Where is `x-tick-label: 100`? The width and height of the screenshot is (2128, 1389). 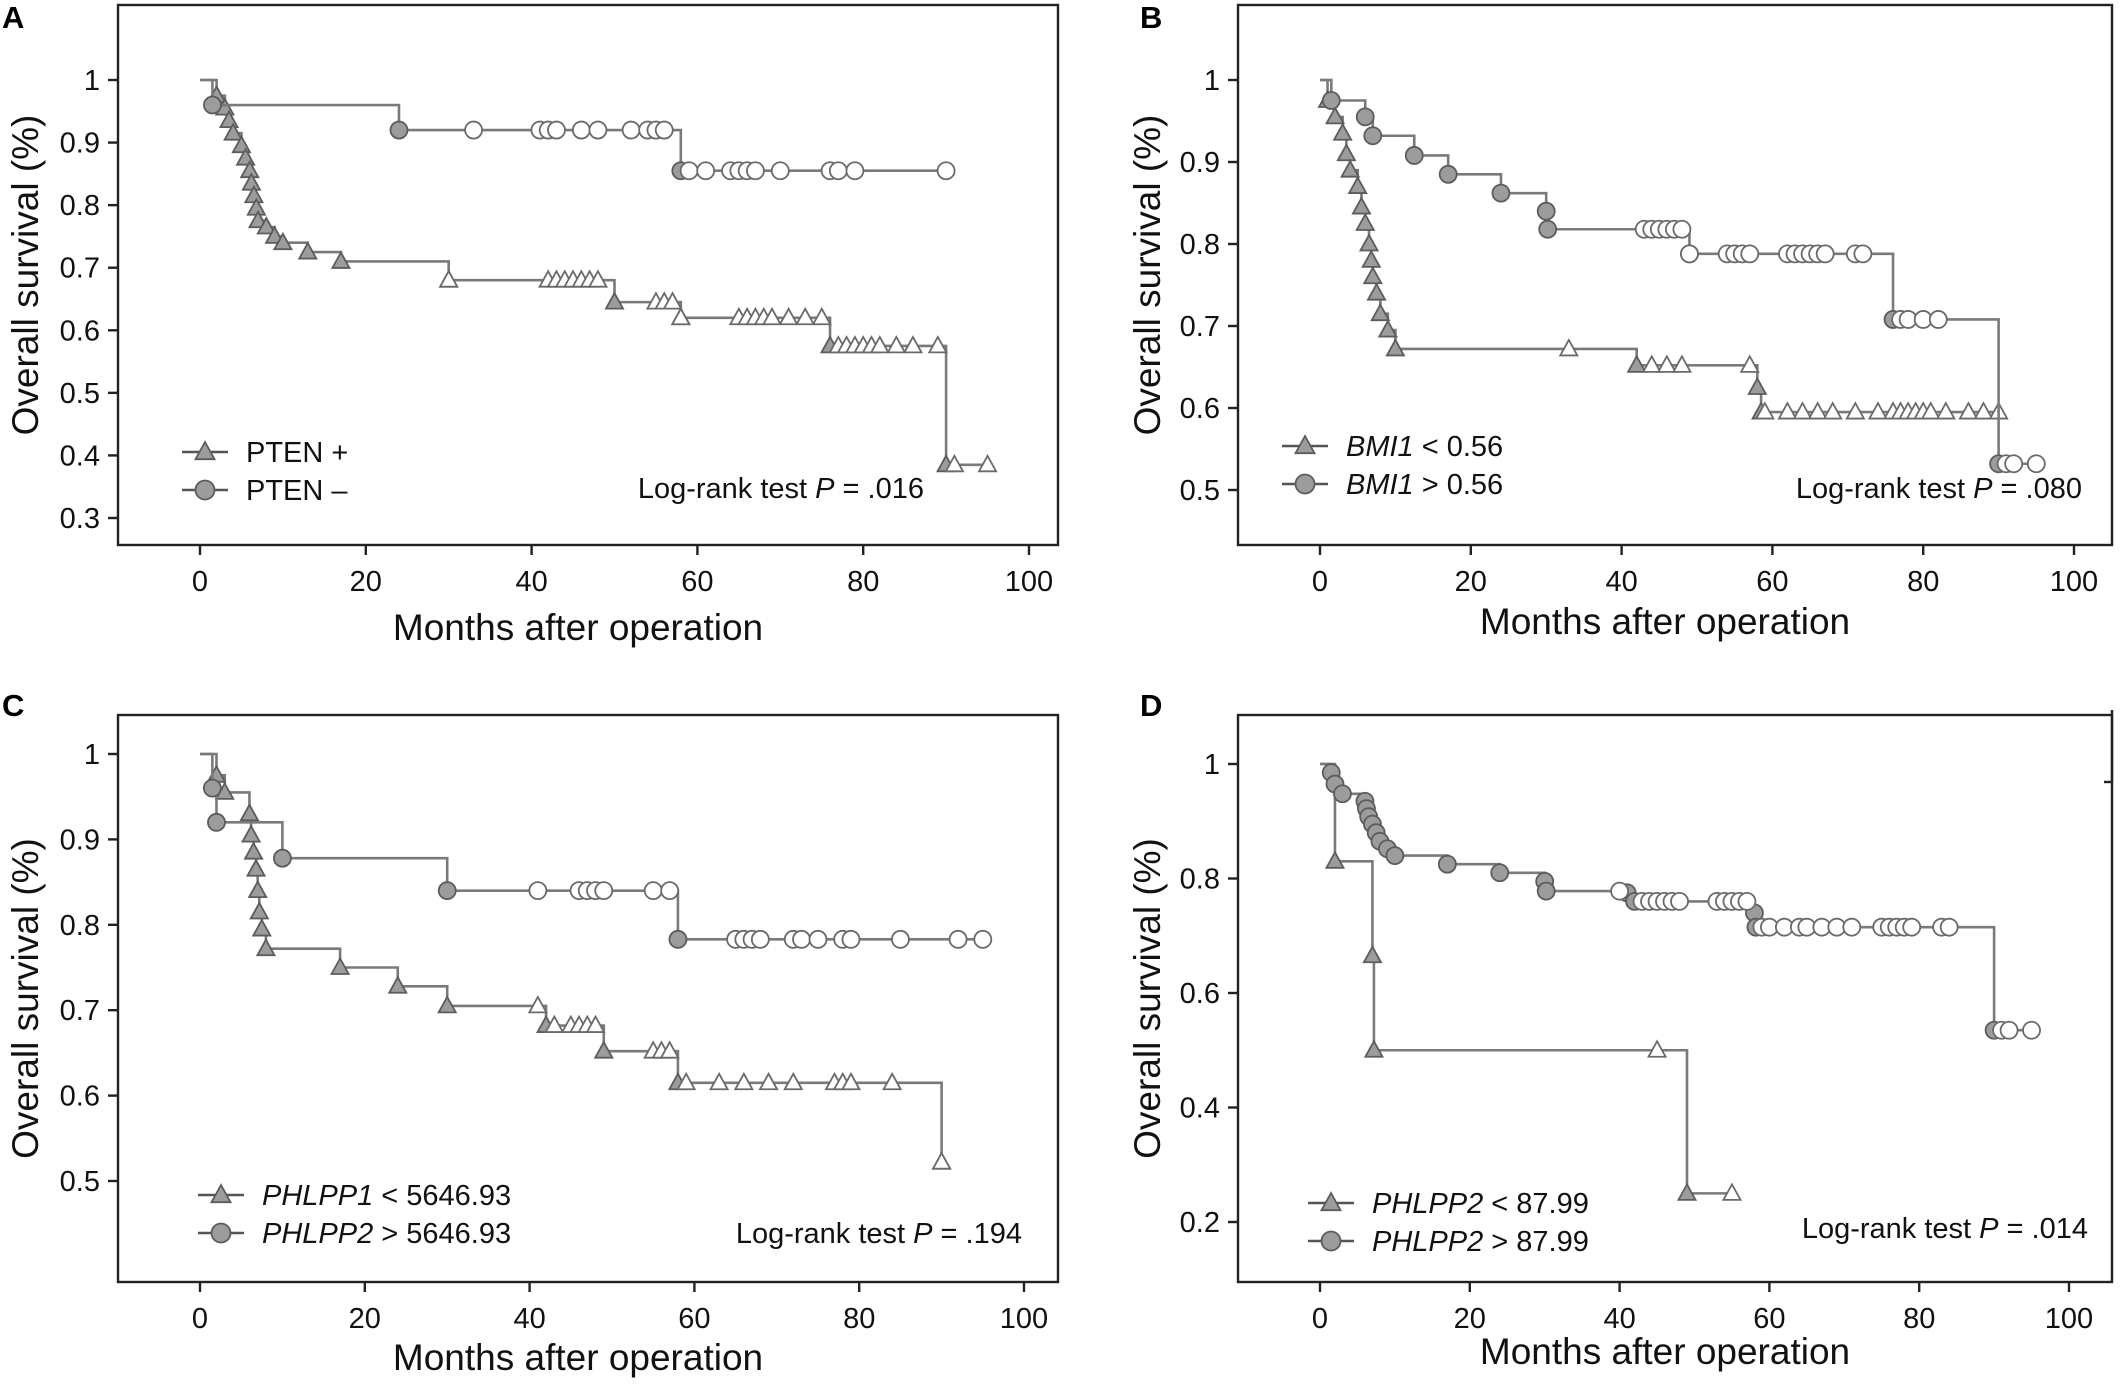 x-tick-label: 100 is located at coordinates (2069, 1319).